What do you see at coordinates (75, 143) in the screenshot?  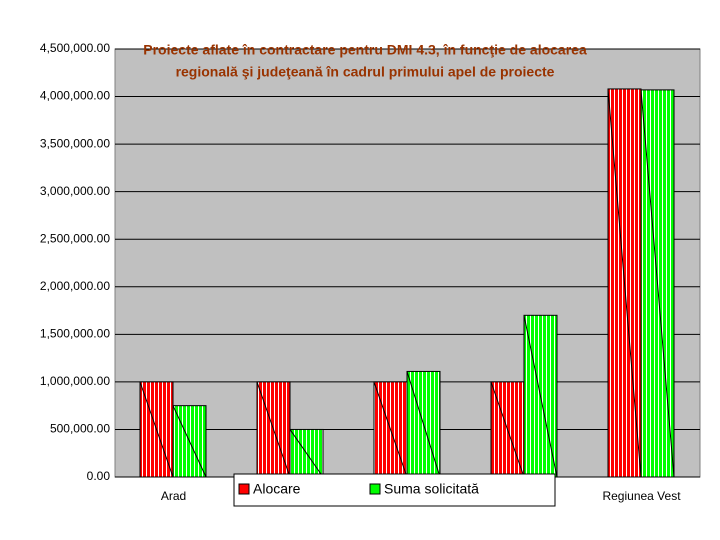 I see `y-tick-label: 3,500,000.00` at bounding box center [75, 143].